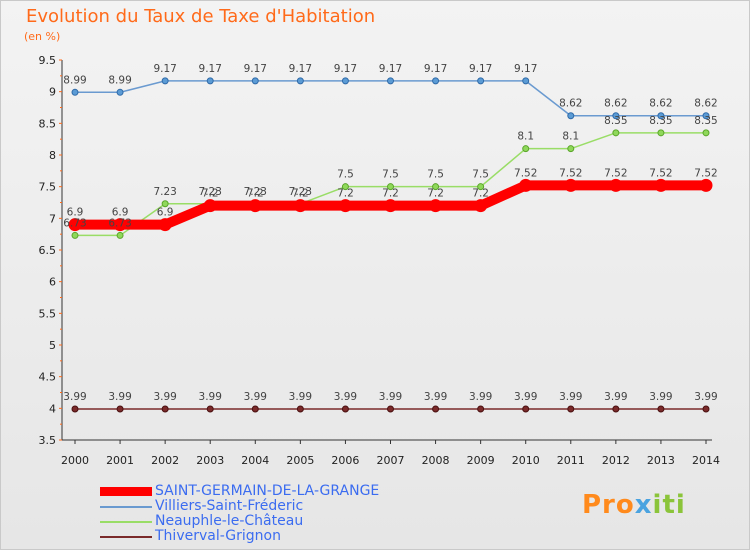  I want to click on legend-label-1: Villiers-Saint-Fréderic, so click(229, 506).